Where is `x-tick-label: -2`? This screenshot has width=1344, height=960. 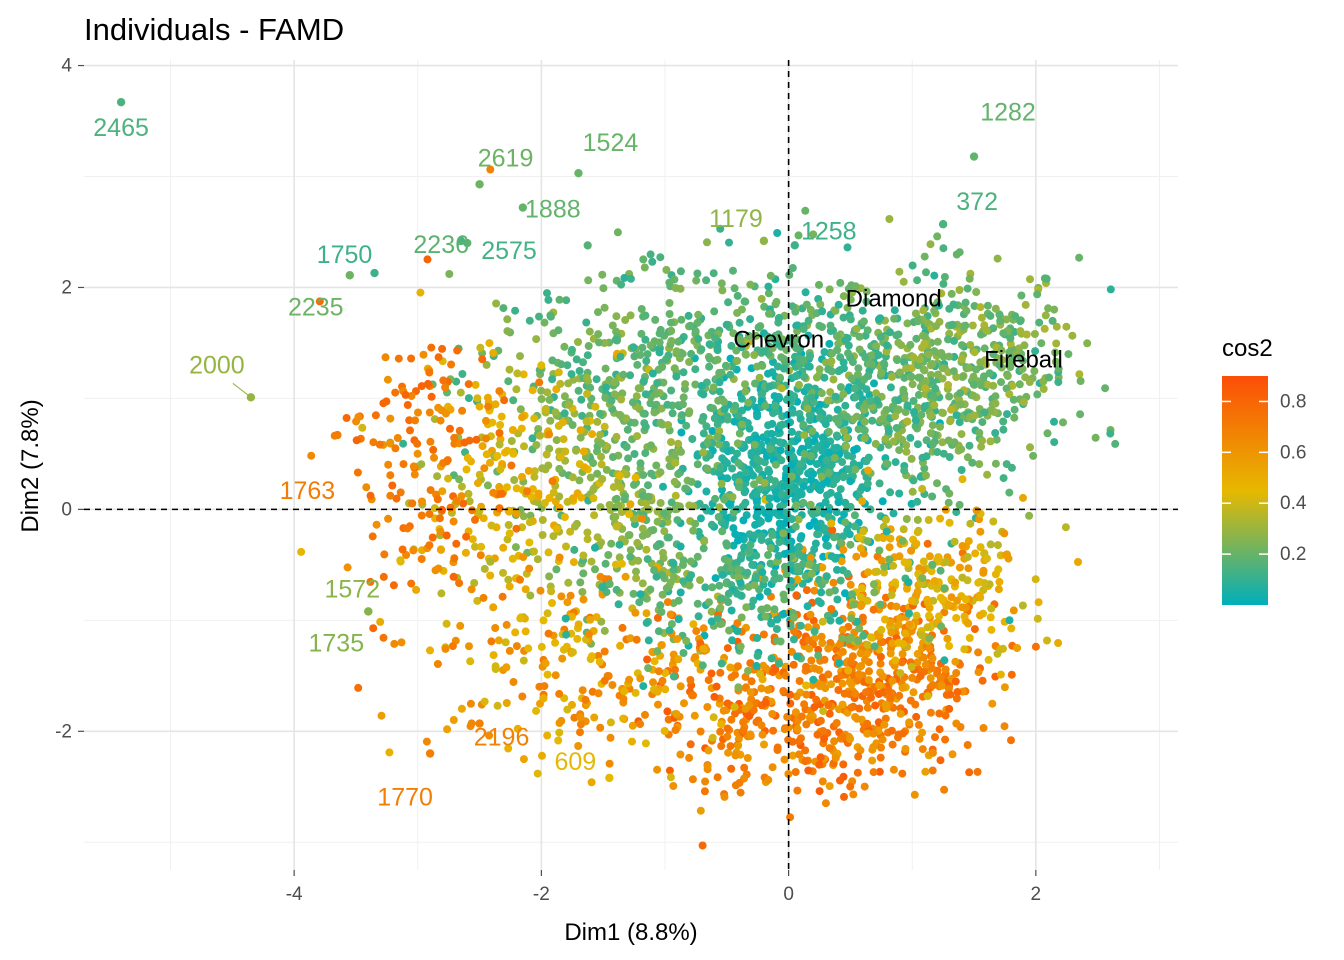
x-tick-label: -2 is located at coordinates (541, 894).